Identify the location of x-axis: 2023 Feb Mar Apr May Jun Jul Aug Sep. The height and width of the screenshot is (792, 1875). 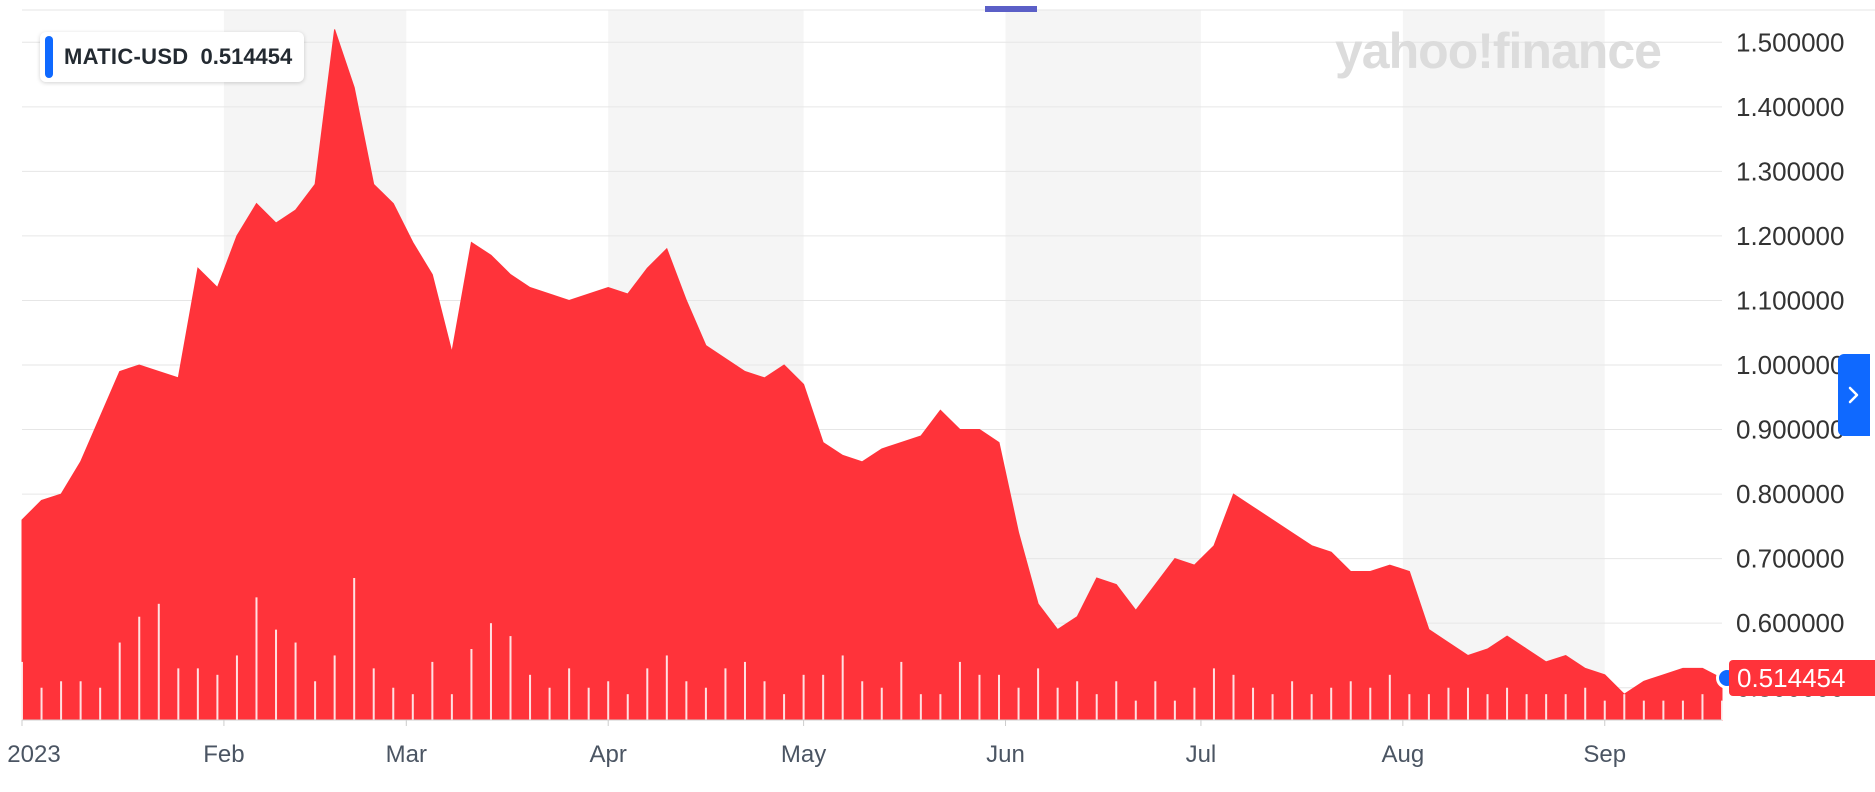
(864, 743).